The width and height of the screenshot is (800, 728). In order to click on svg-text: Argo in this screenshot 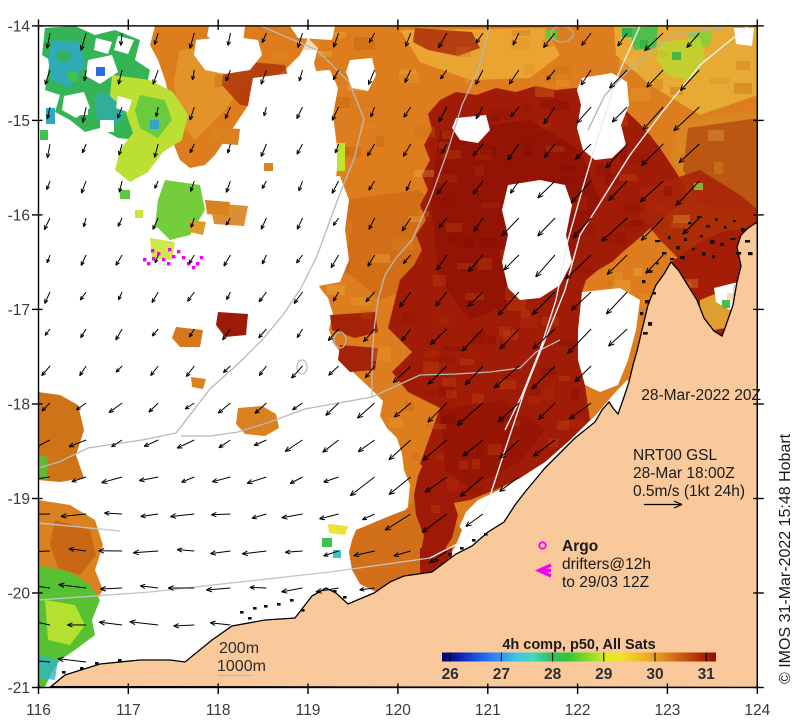, I will do `click(580, 546)`.